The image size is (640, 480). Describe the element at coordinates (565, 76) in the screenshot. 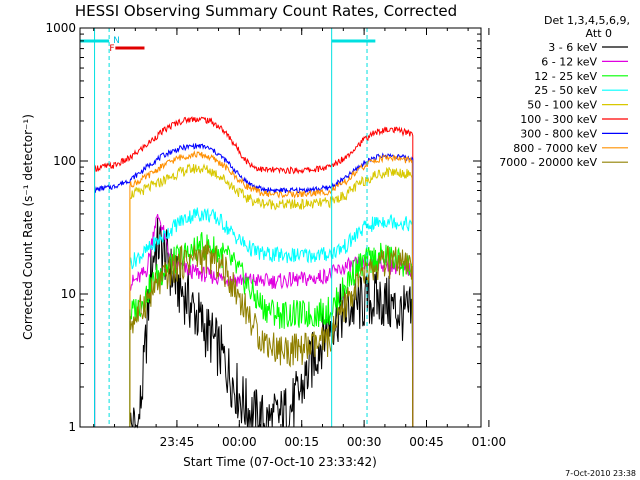

I see `legend-label-2: 12 - 25 keV` at that location.